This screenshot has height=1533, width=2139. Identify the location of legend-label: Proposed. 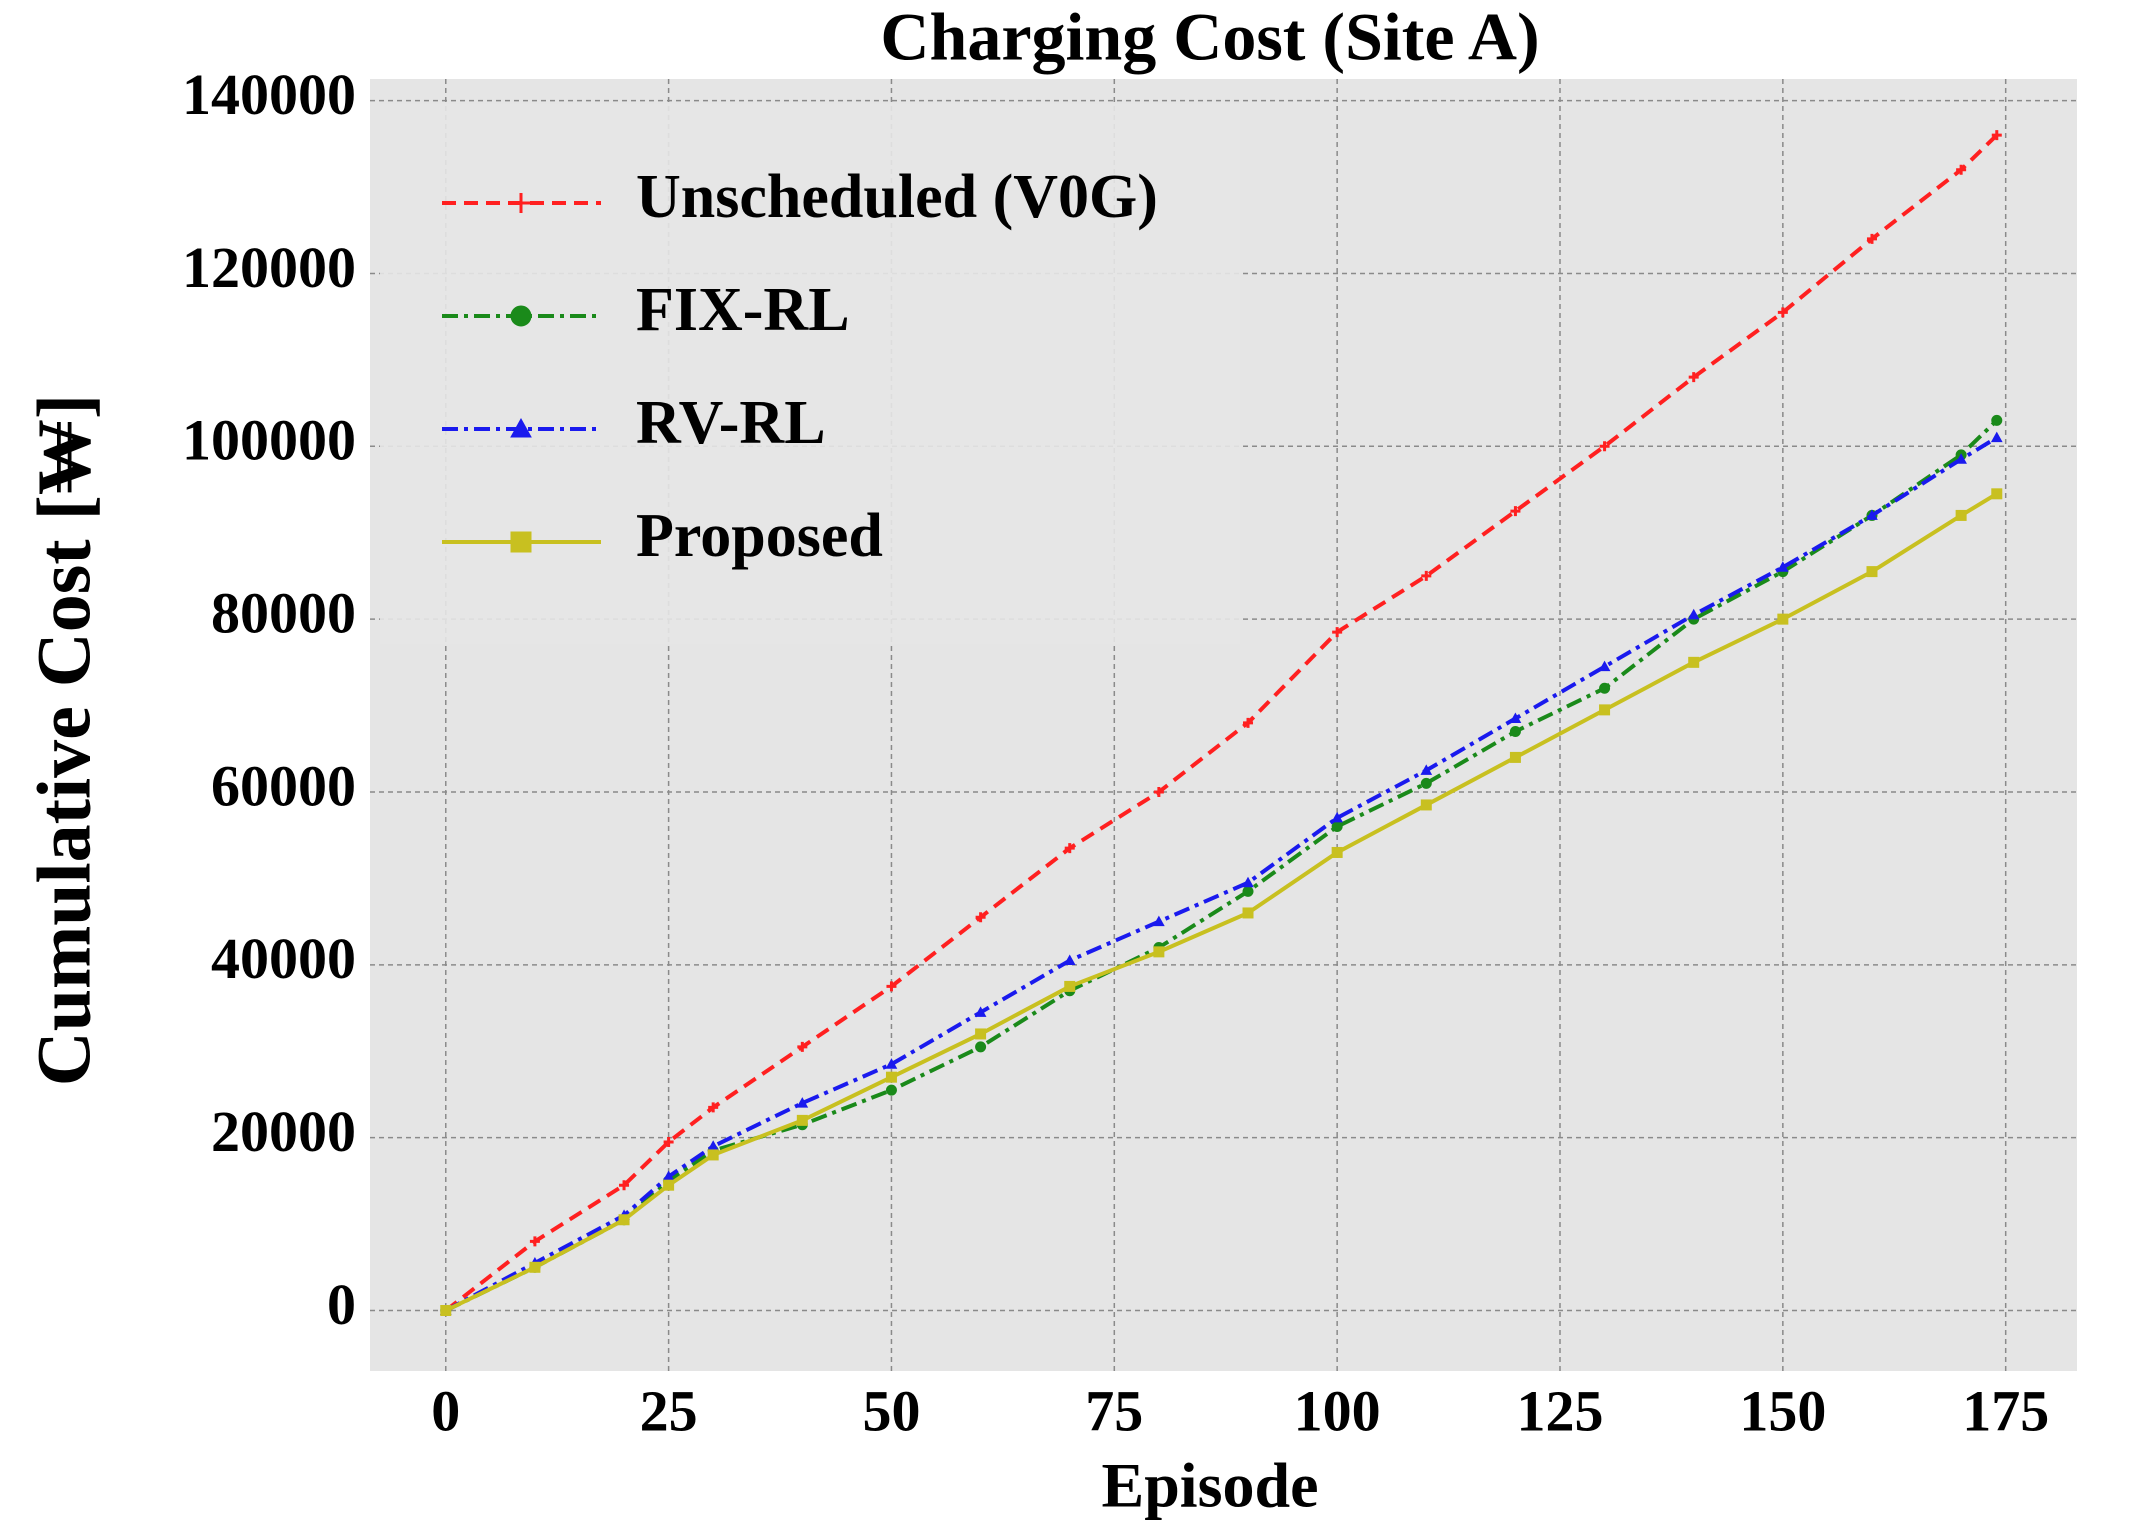
(759, 536).